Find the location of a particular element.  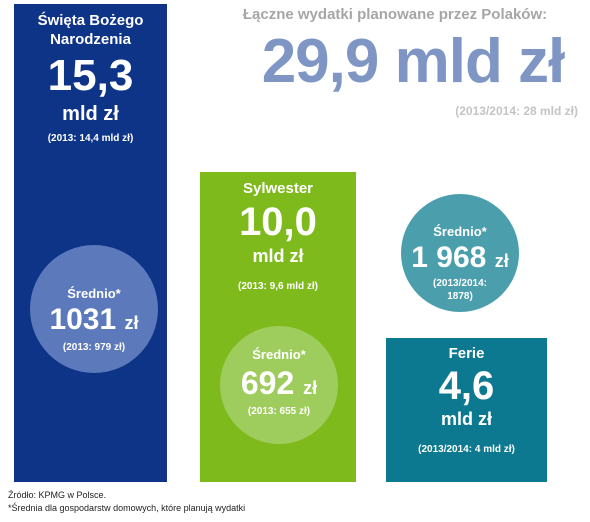

bar-christmas-label-line2: Narodzenia is located at coordinates (90, 39).